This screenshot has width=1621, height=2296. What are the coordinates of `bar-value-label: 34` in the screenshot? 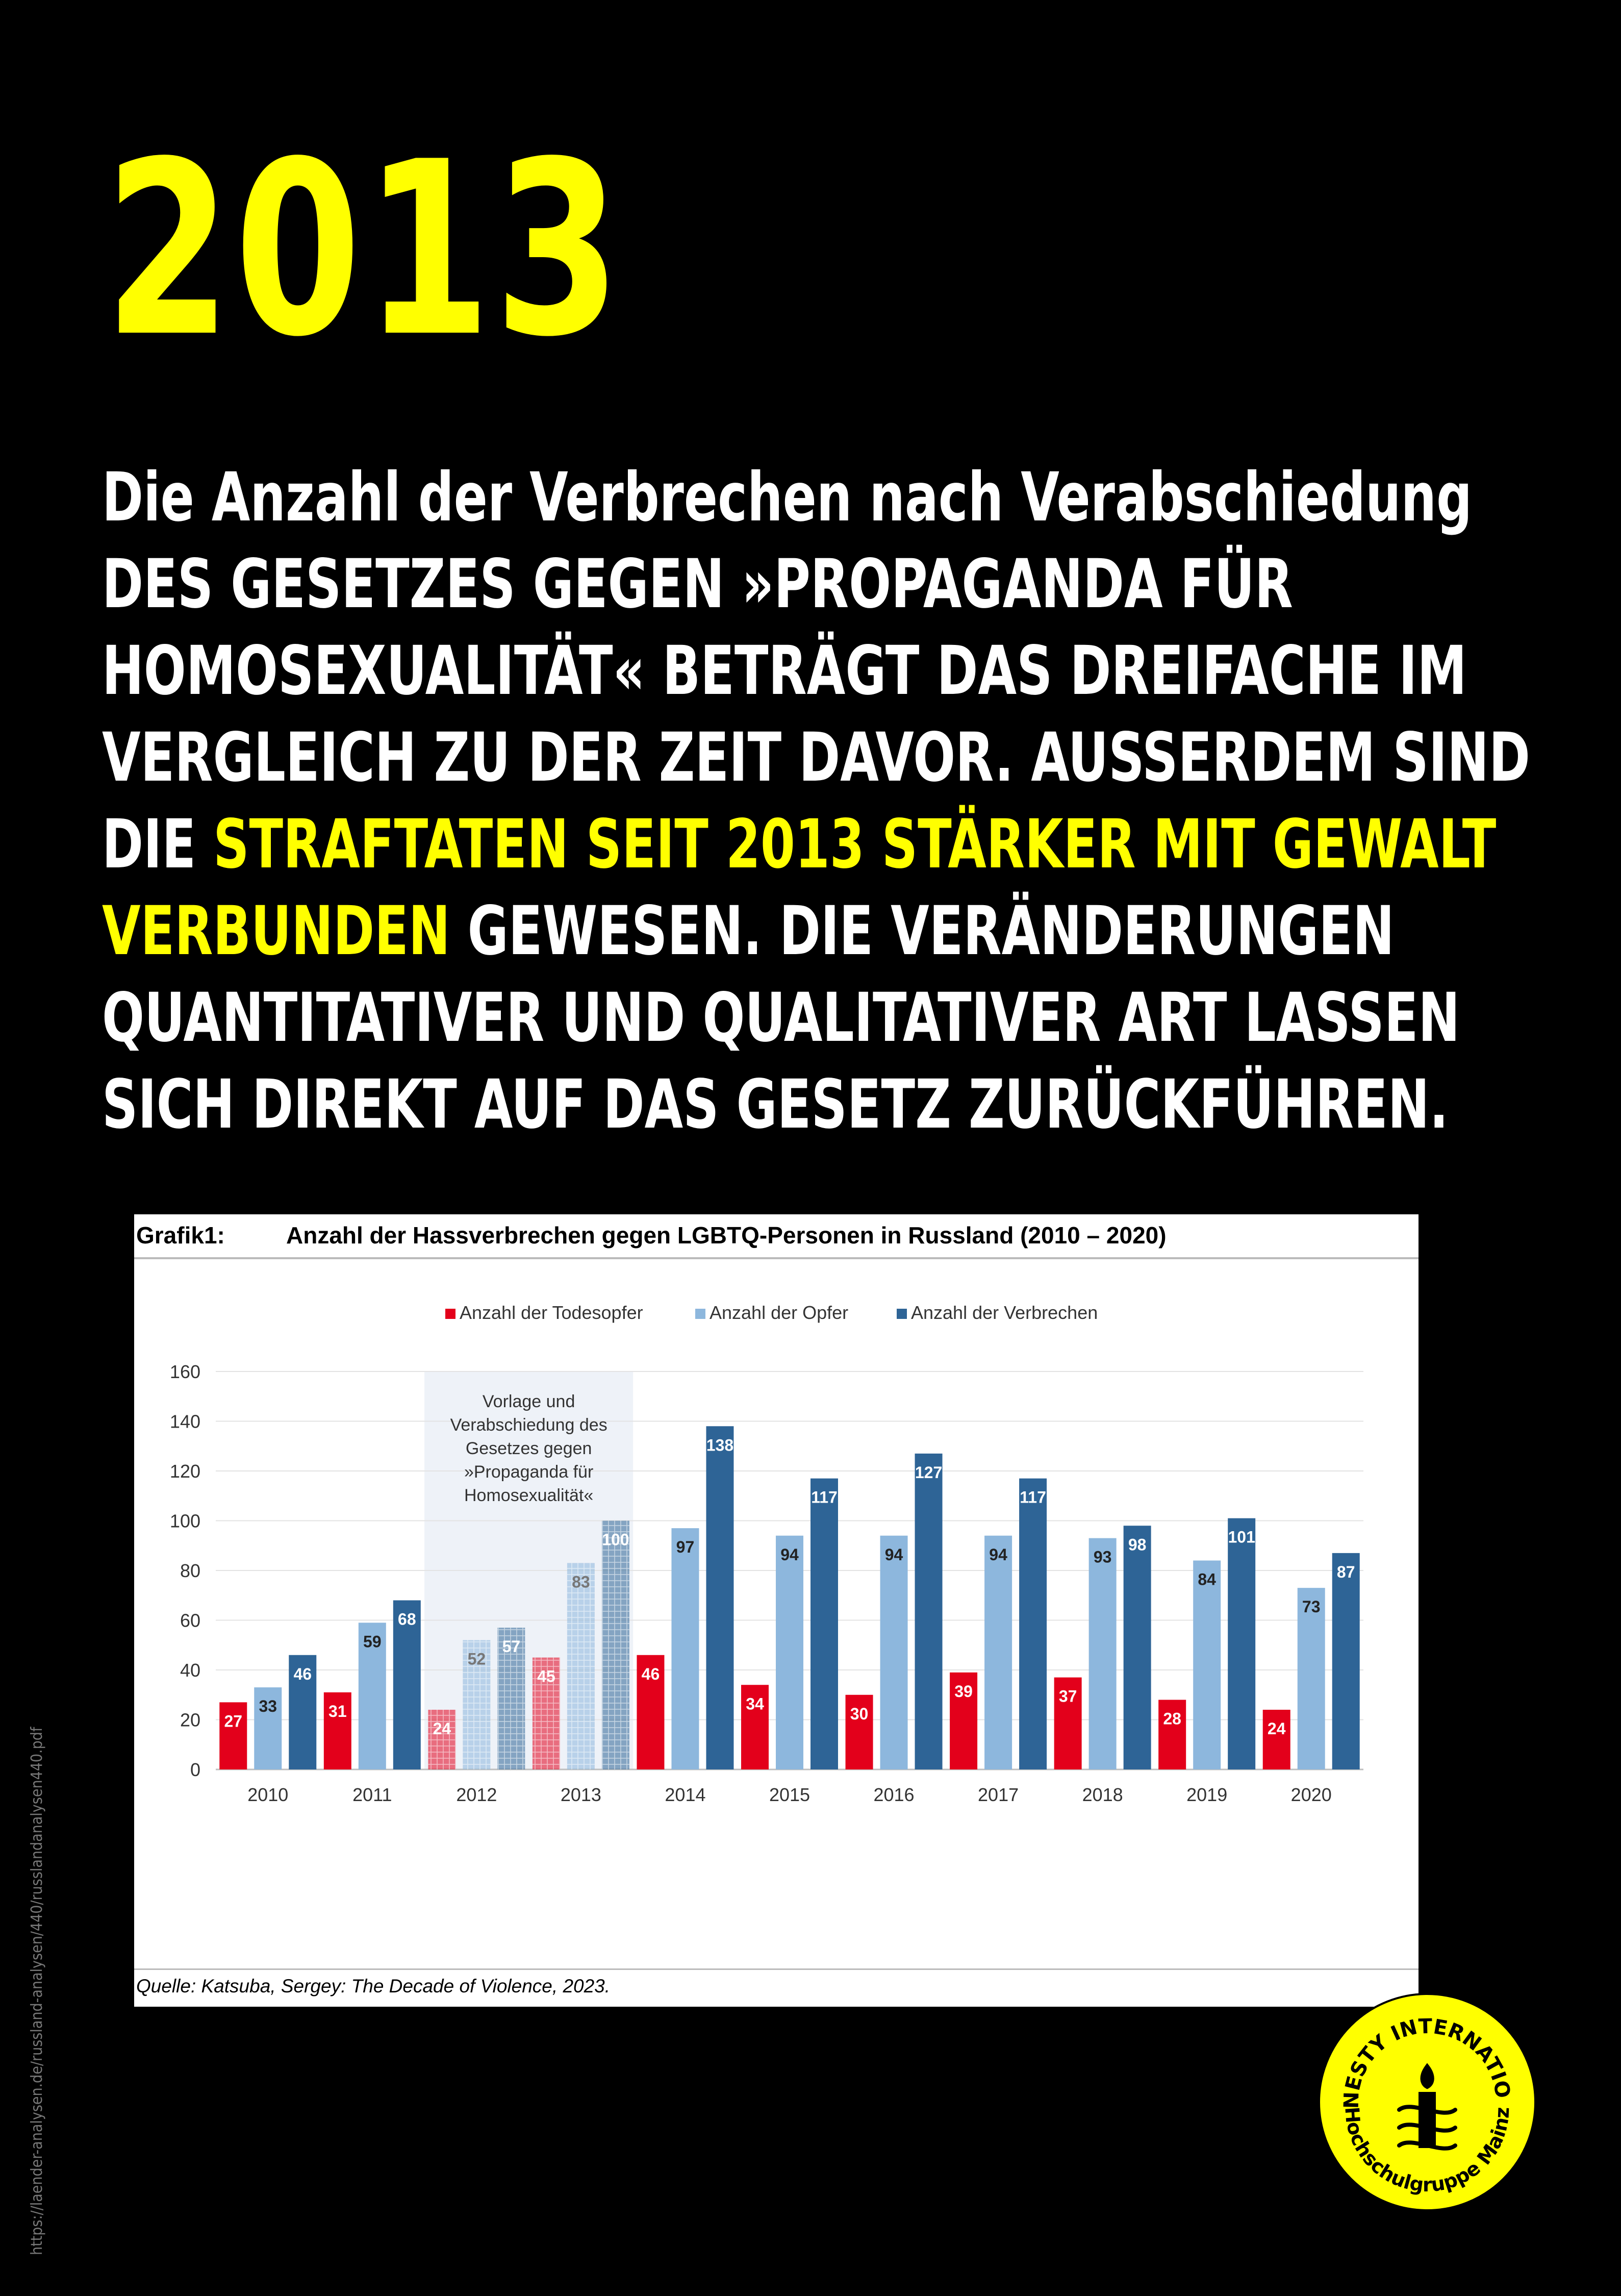 It's located at (755, 1704).